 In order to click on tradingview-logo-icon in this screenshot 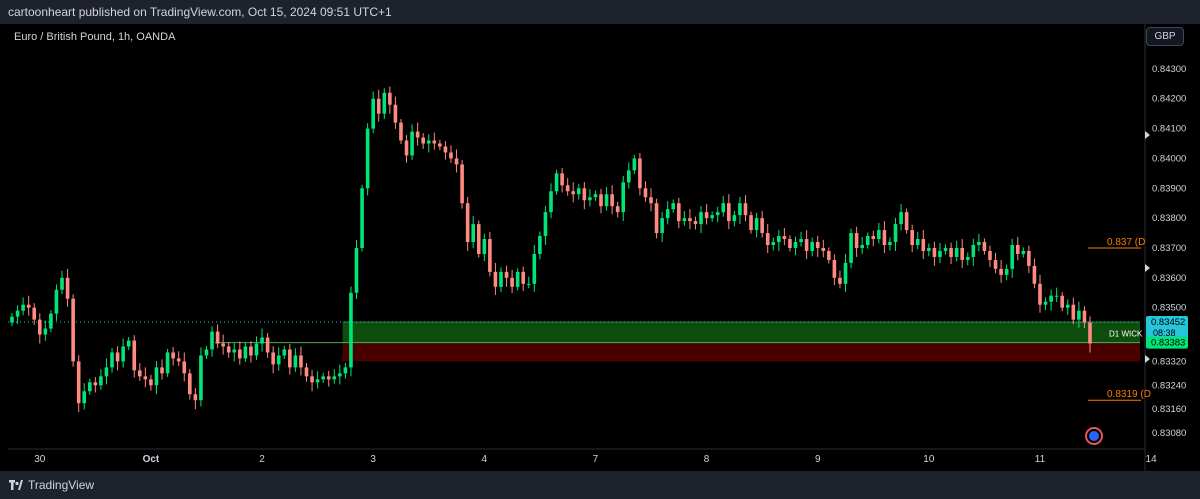, I will do `click(16, 485)`.